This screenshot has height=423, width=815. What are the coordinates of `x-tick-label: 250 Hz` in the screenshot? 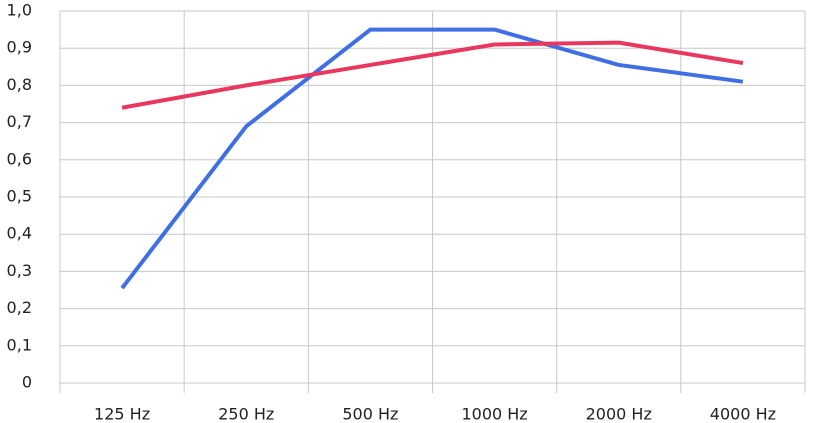 It's located at (246, 414).